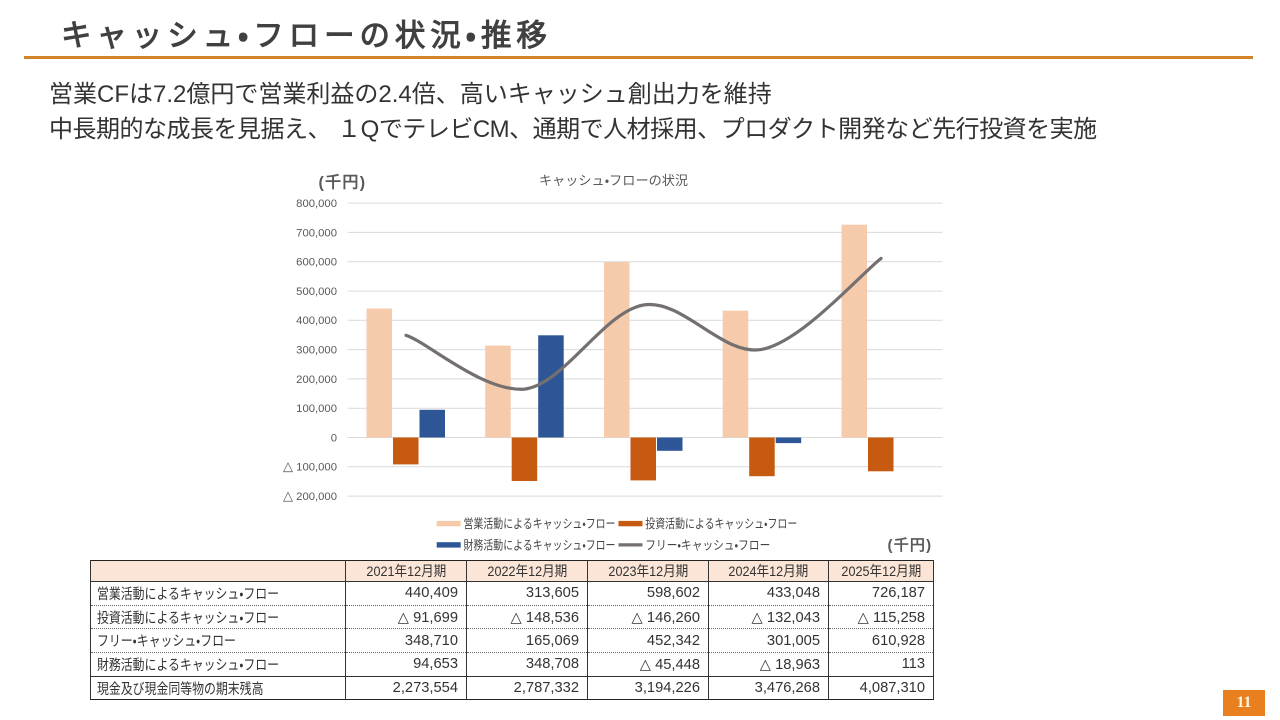 This screenshot has width=1280, height=720. I want to click on svg-text: フリー・キャッシュ・フロー, so click(707, 545).